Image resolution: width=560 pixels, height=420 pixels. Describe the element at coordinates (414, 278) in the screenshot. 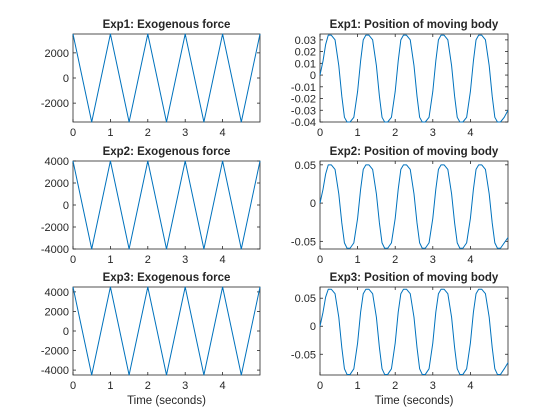

I see `subplot-title: Exp3: Position of moving body` at that location.